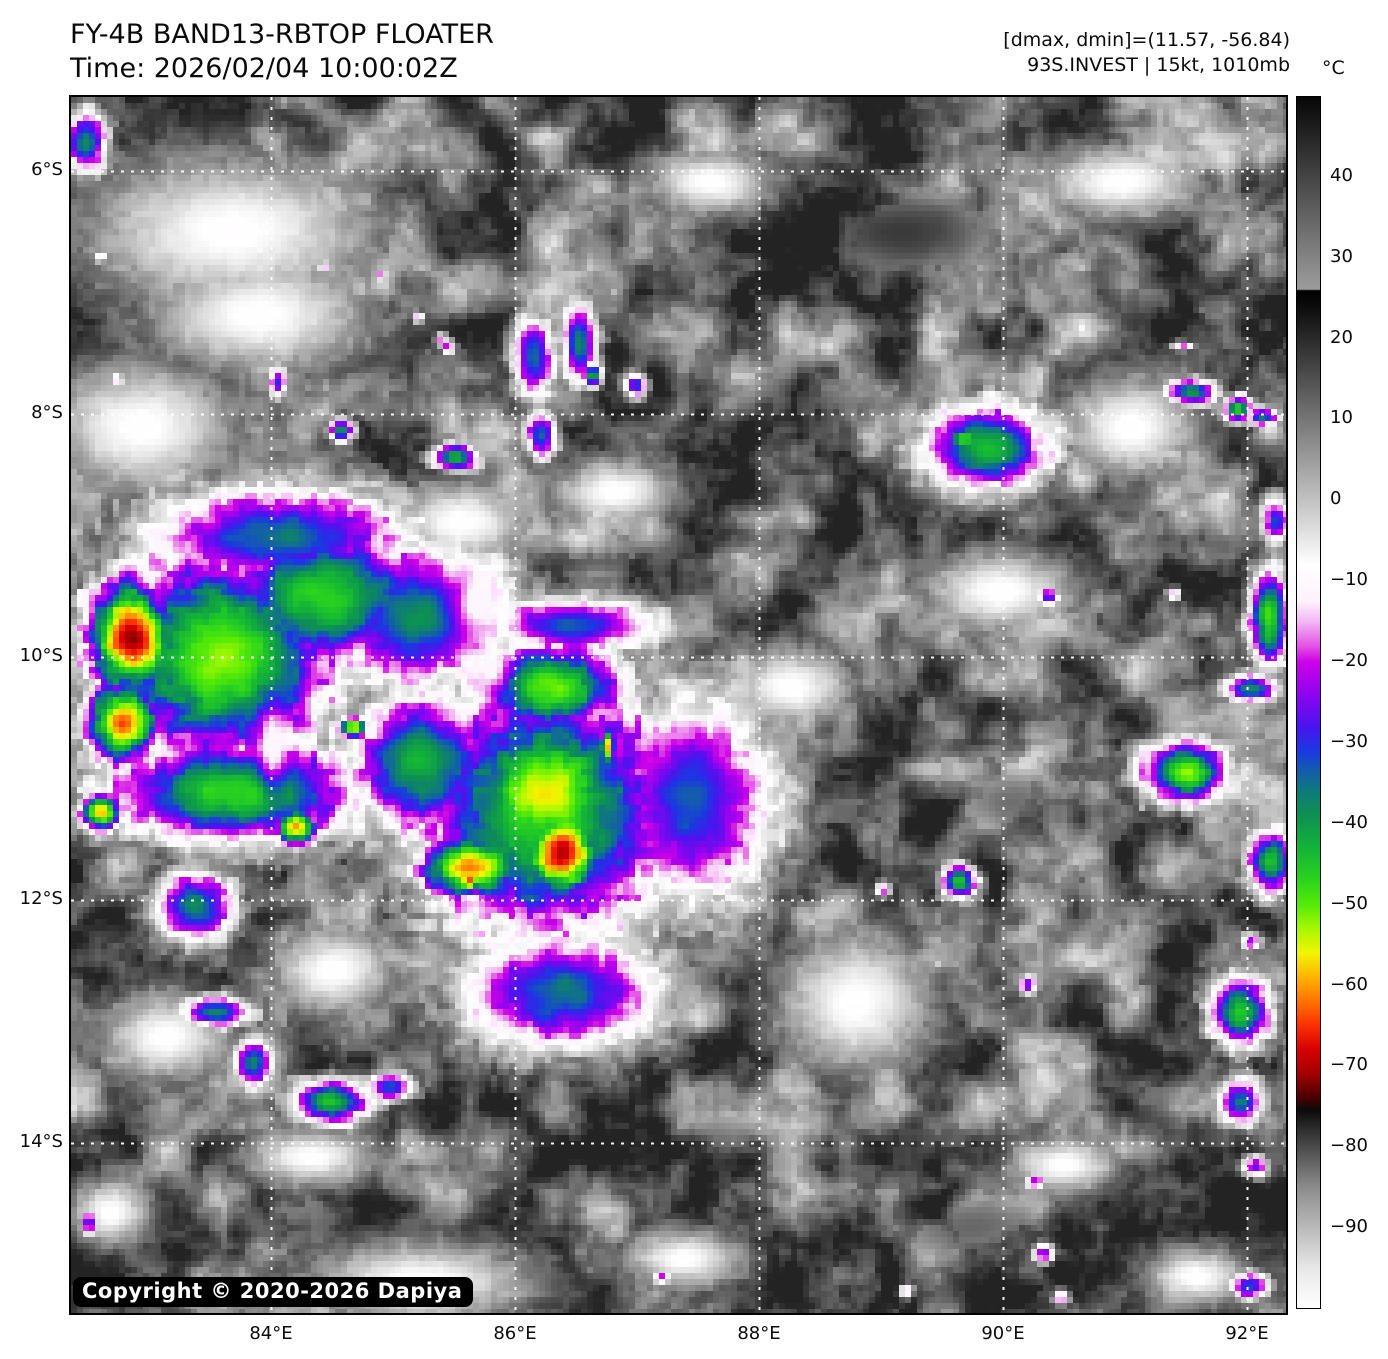 The image size is (1388, 1359). I want to click on lon-tick-label: 88°E, so click(759, 1333).